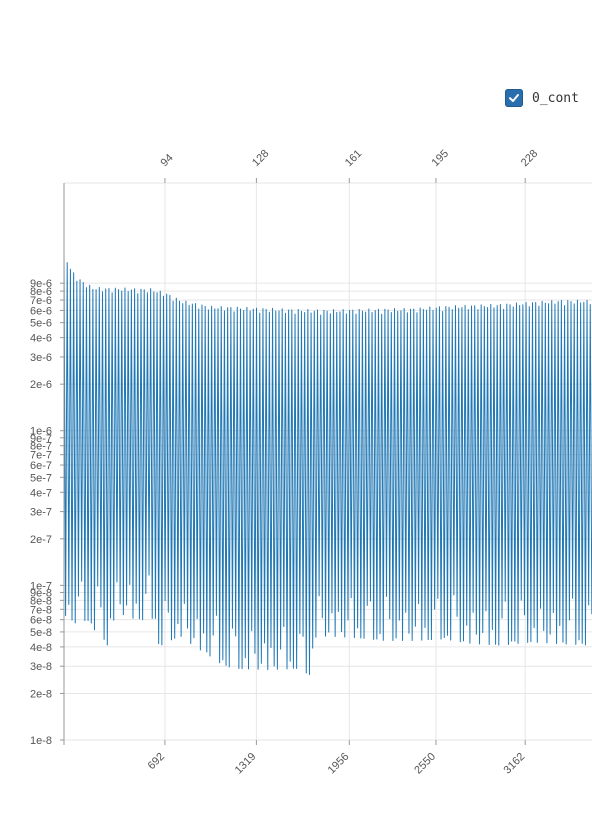 The height and width of the screenshot is (817, 592). I want to click on y-tick-label: 5e-7, so click(41, 478).